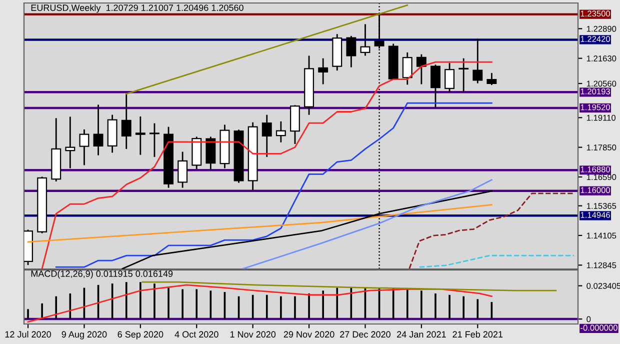 This screenshot has width=620, height=344. Describe the element at coordinates (588, 319) in the screenshot. I see `y-tick-label: 0` at that location.